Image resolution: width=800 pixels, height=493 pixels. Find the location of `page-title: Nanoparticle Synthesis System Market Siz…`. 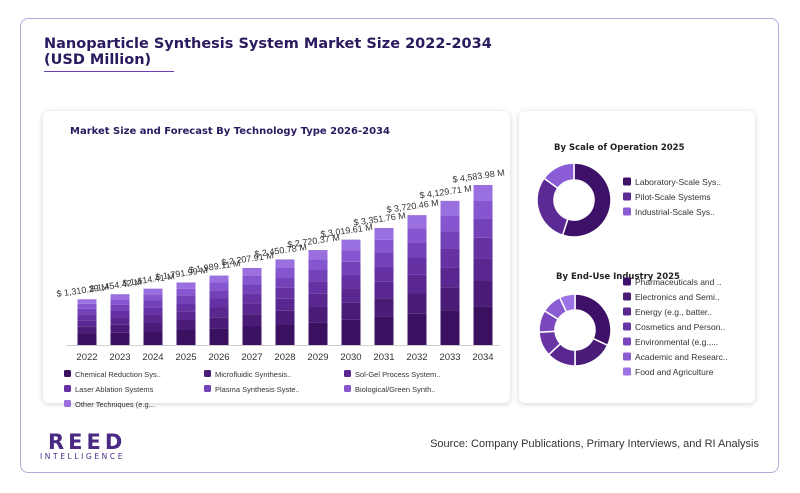

page-title: Nanoparticle Synthesis System Market Siz… is located at coordinates (268, 52).